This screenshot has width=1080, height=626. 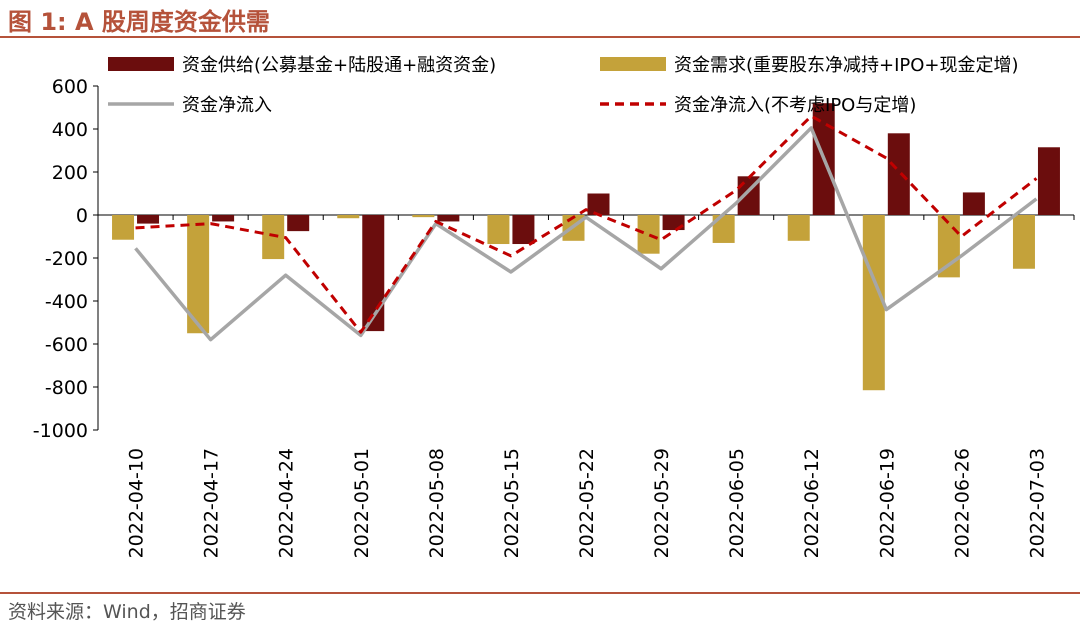 I want to click on y-tick-label: 200, so click(x=70, y=173).